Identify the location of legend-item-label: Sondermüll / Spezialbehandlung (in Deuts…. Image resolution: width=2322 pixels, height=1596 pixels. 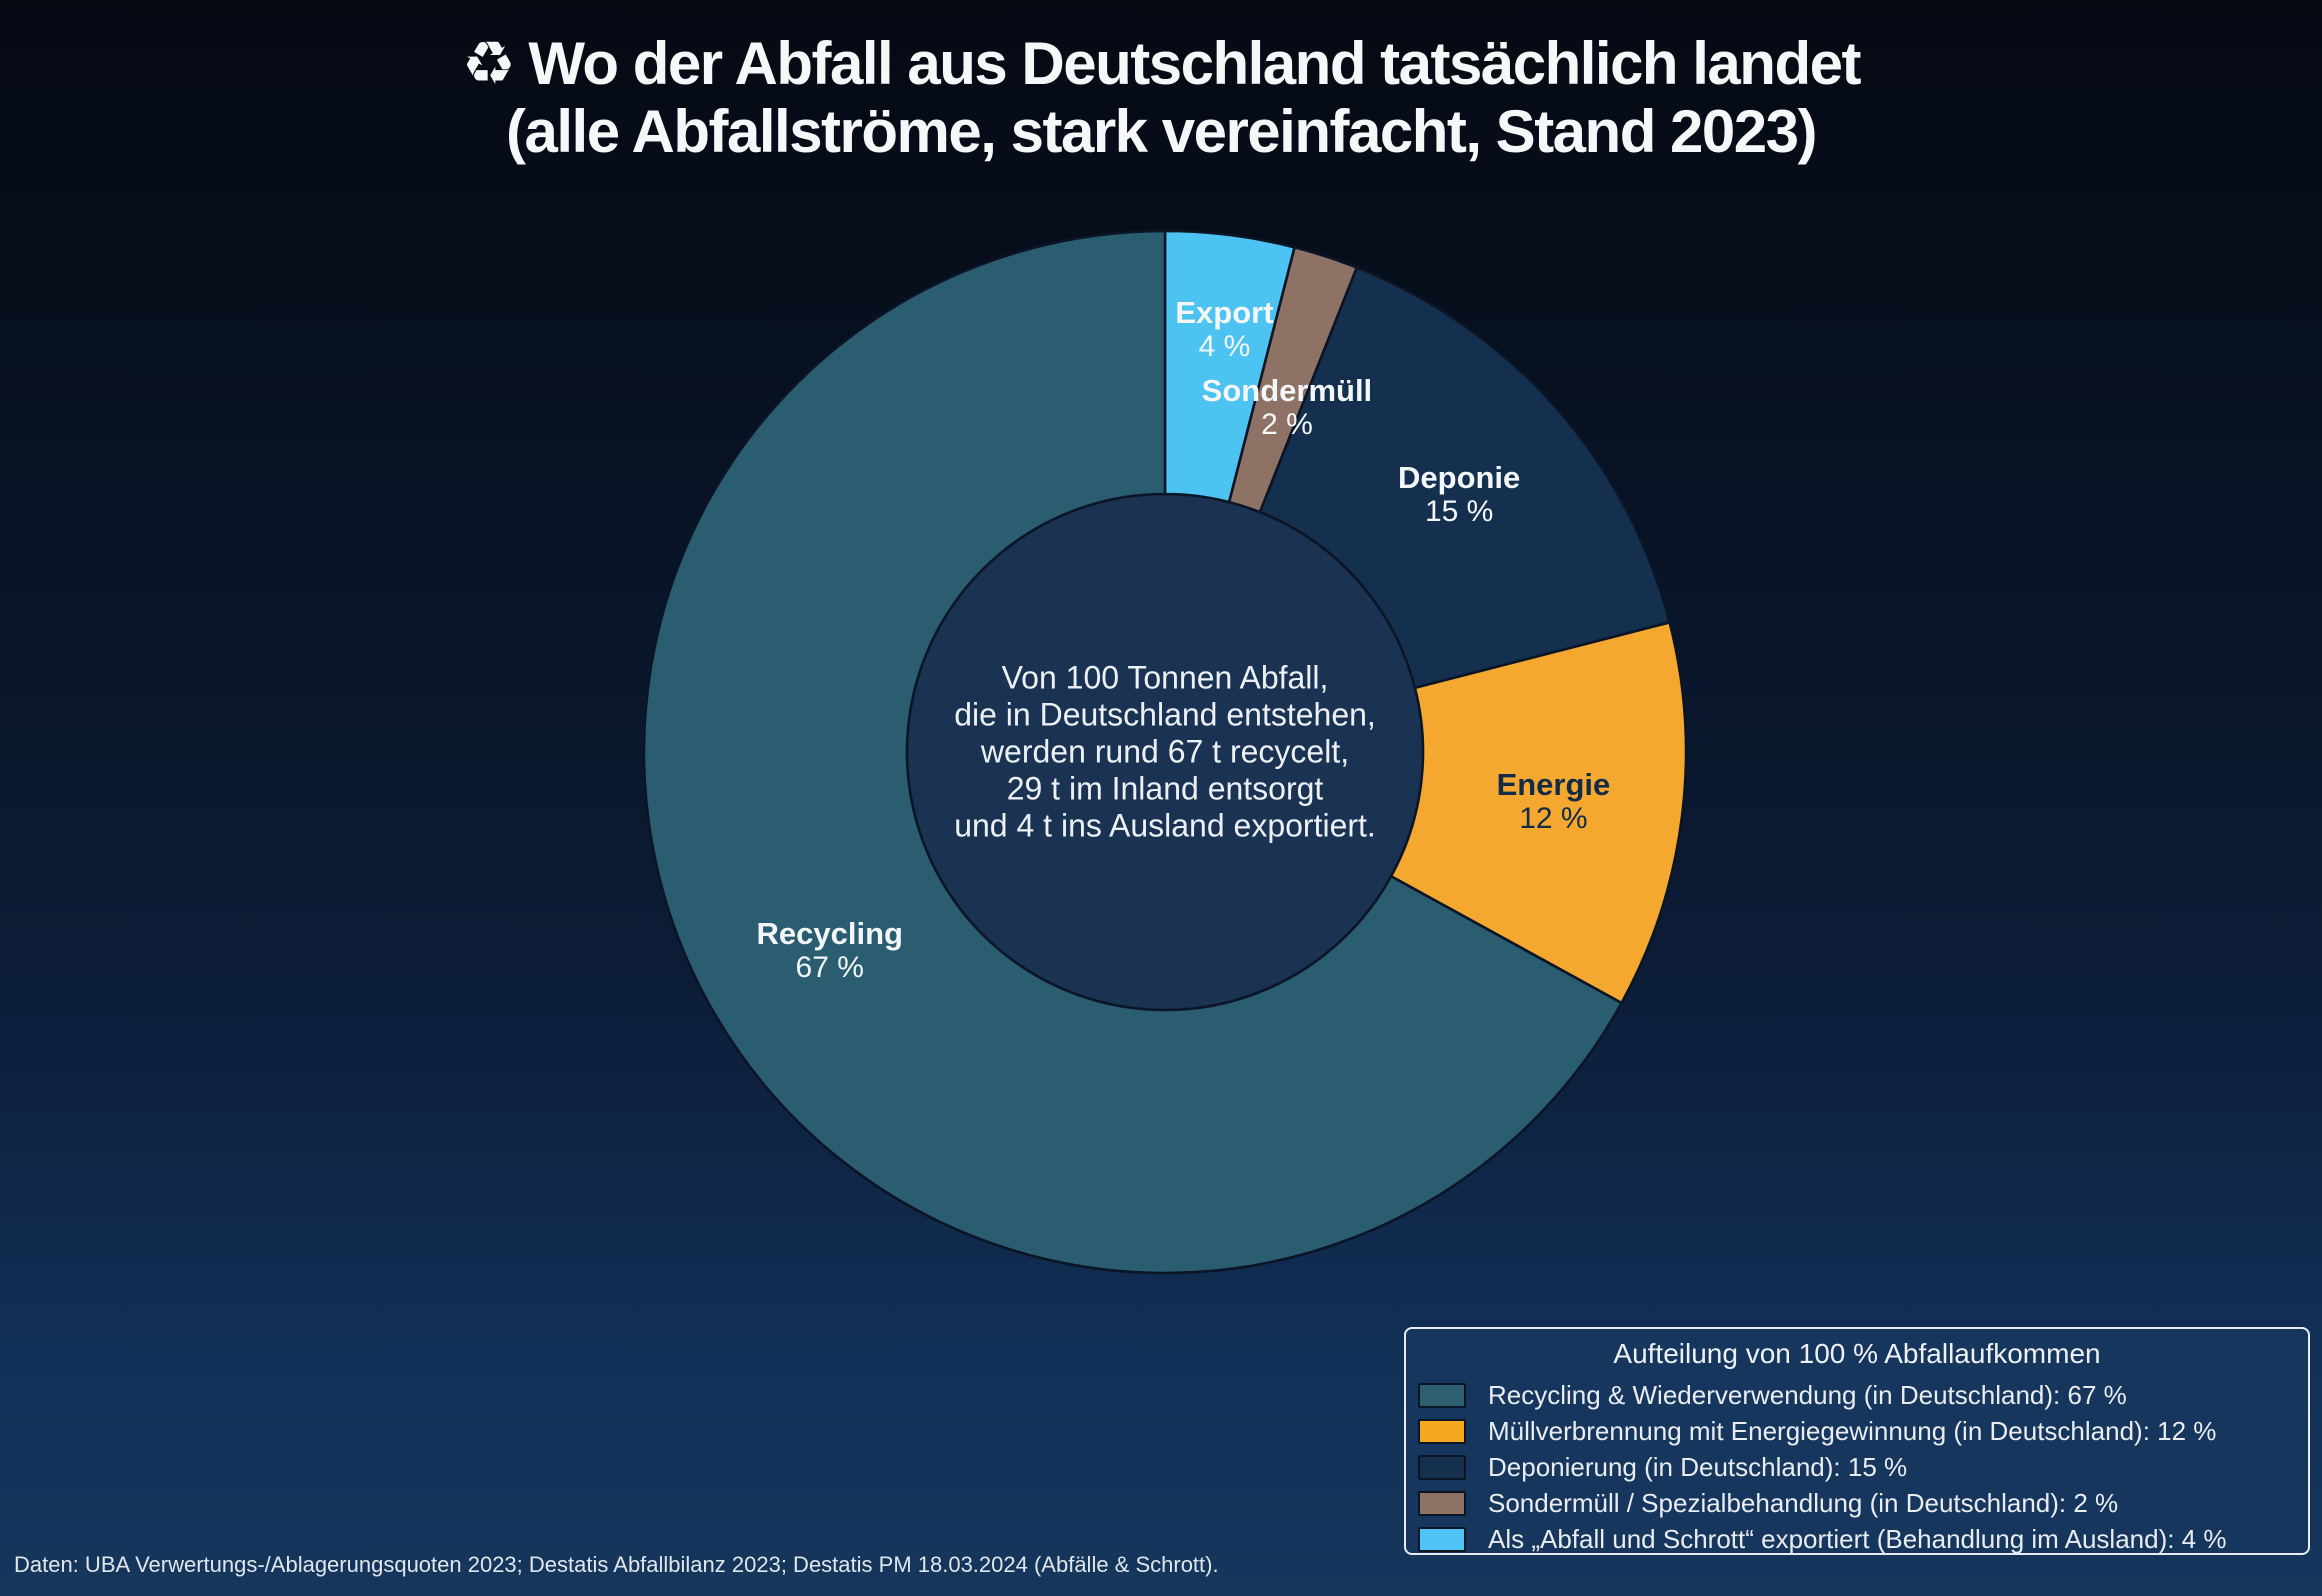
(1803, 1502).